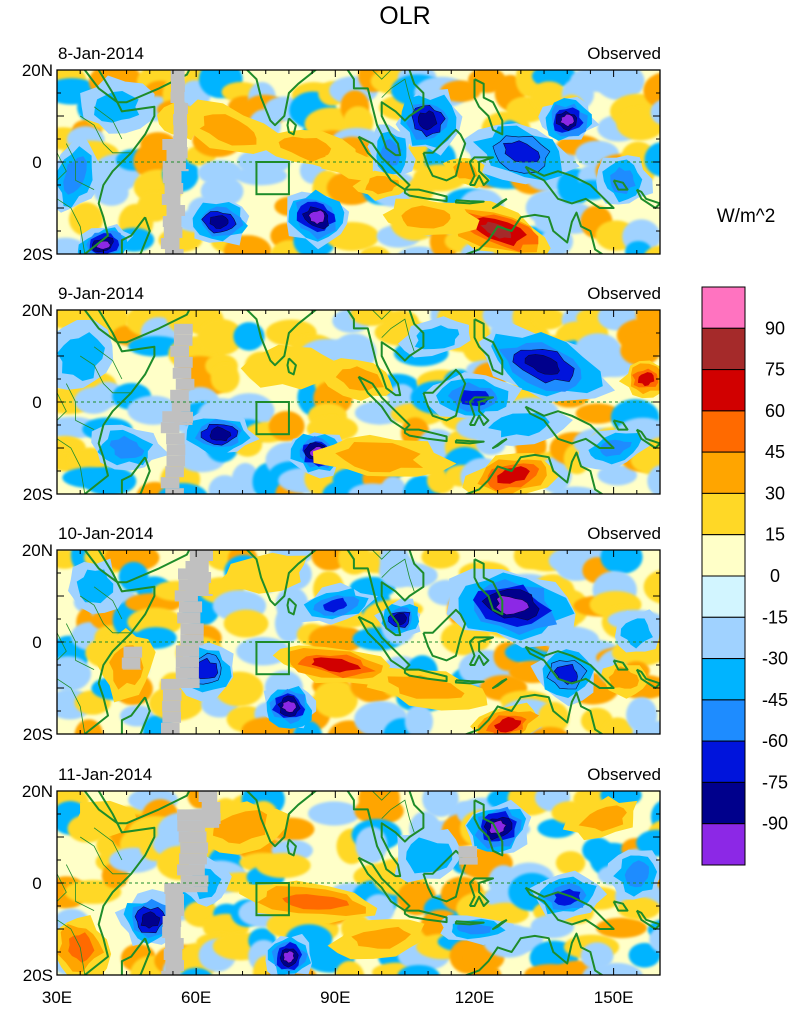 The image size is (791, 1013). Describe the element at coordinates (101, 53) in the screenshot. I see `panel-date: 8-Jan-2014` at that location.